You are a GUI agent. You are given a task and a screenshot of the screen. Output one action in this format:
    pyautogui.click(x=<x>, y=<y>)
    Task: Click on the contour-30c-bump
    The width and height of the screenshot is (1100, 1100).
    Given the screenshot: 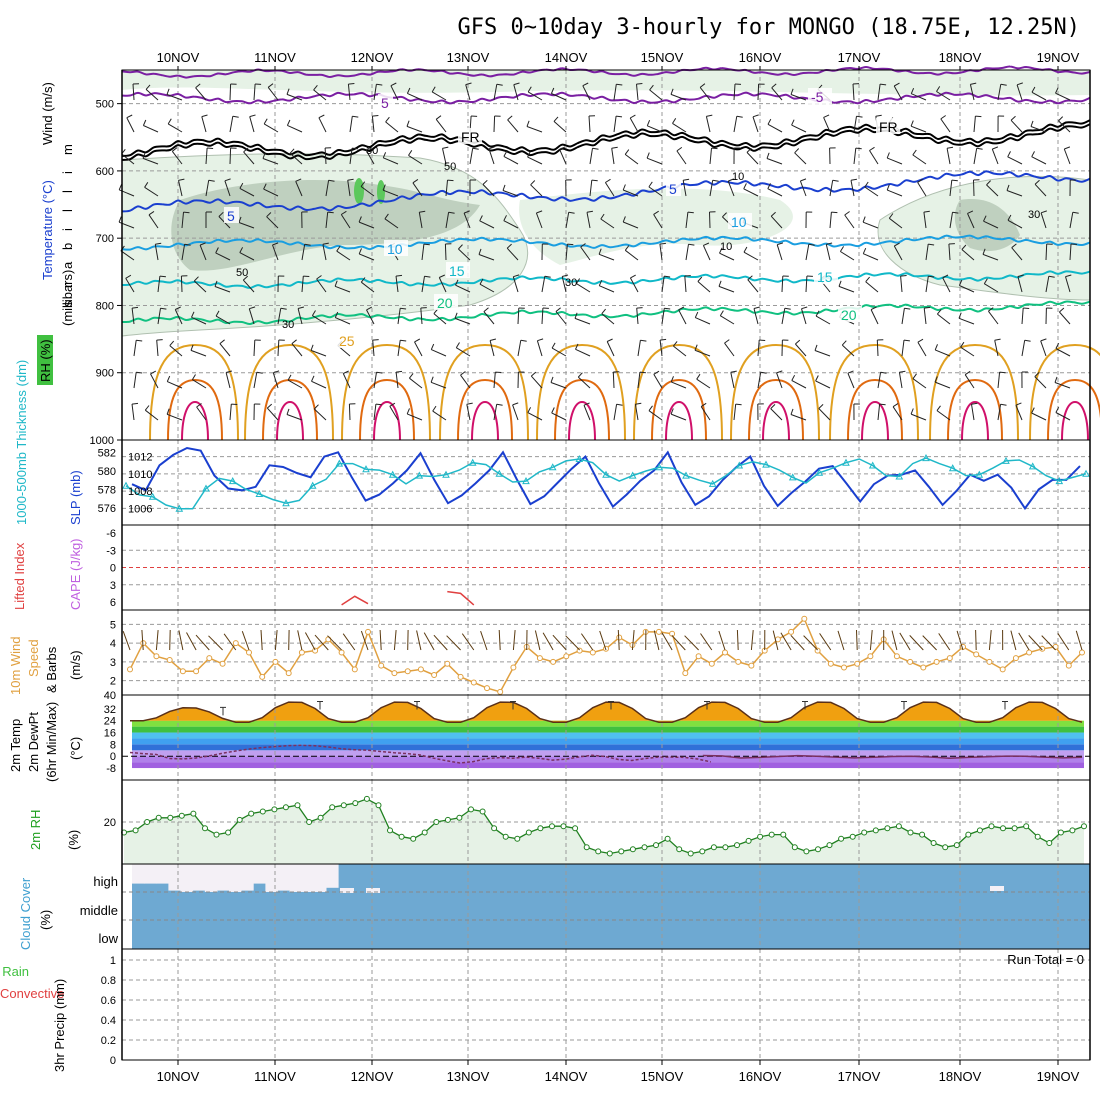 What is the action you would take?
    pyautogui.click(x=875, y=409)
    